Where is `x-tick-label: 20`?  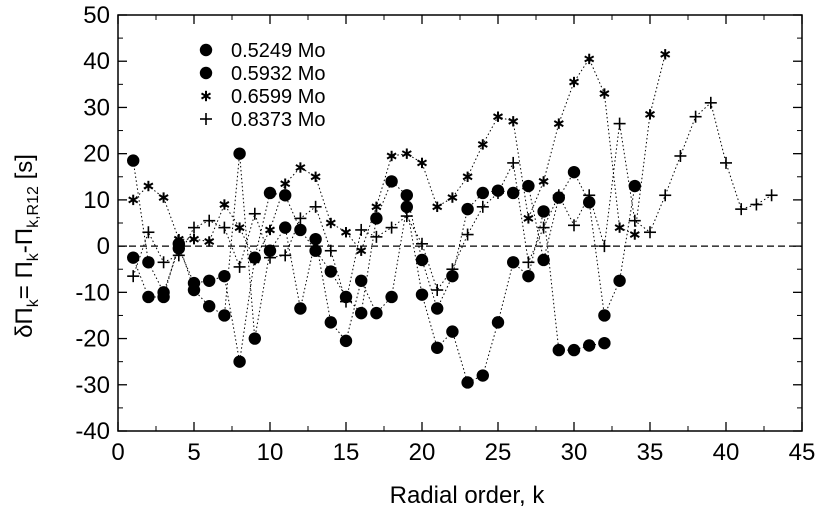
x-tick-label: 20 is located at coordinates (422, 452).